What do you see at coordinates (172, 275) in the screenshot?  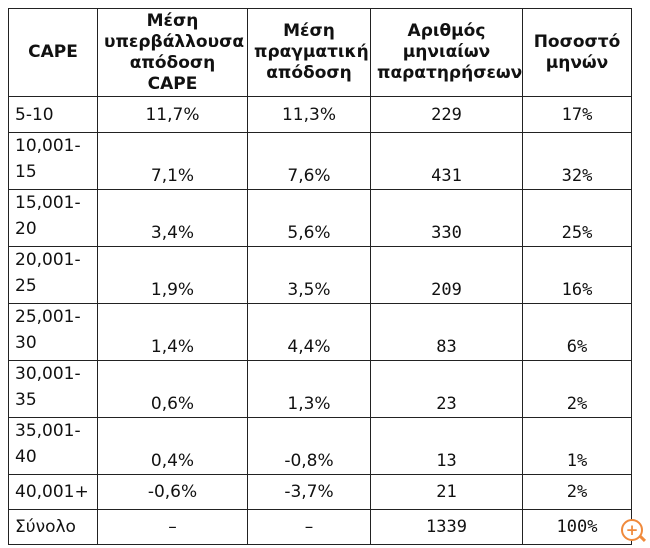 I see `cell-excess-return: 1,9%` at bounding box center [172, 275].